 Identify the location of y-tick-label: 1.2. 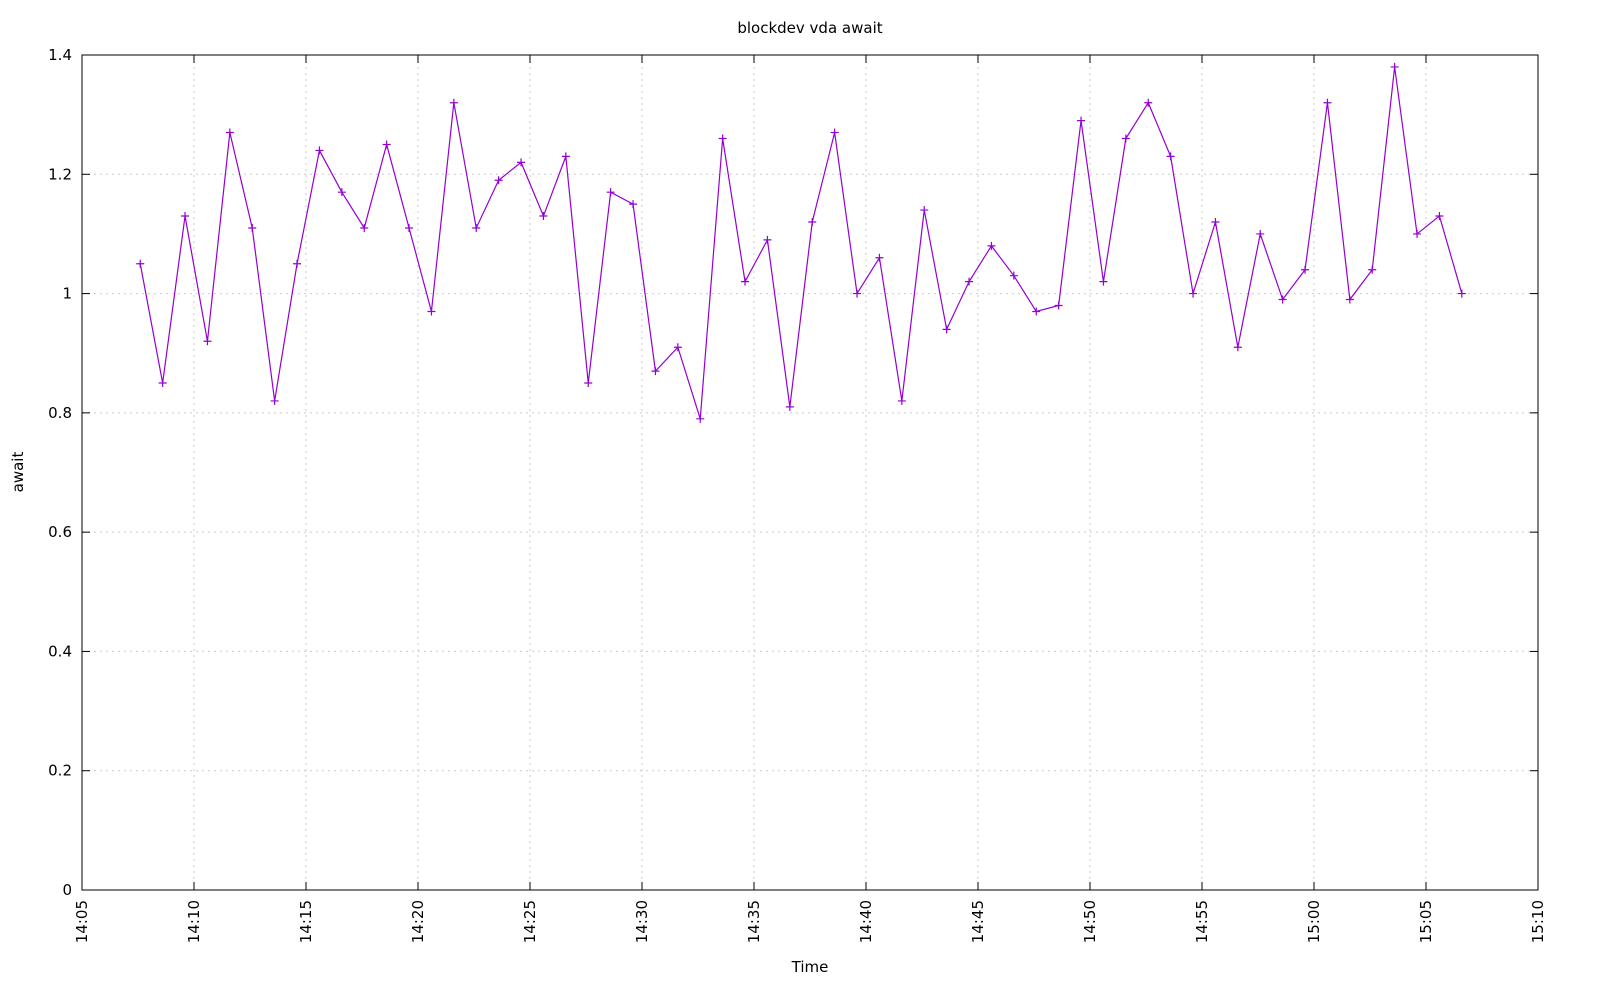
(60, 174).